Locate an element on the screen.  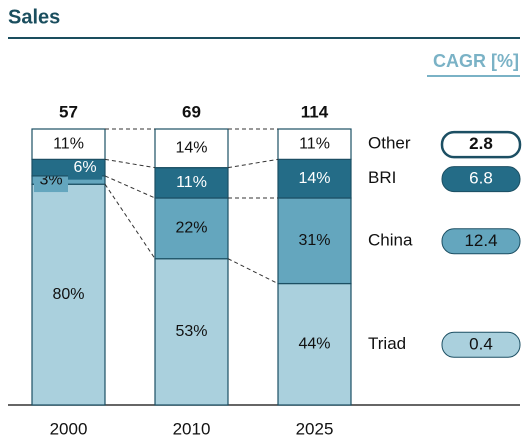
cagr-label: 0.4 is located at coordinates (481, 343).